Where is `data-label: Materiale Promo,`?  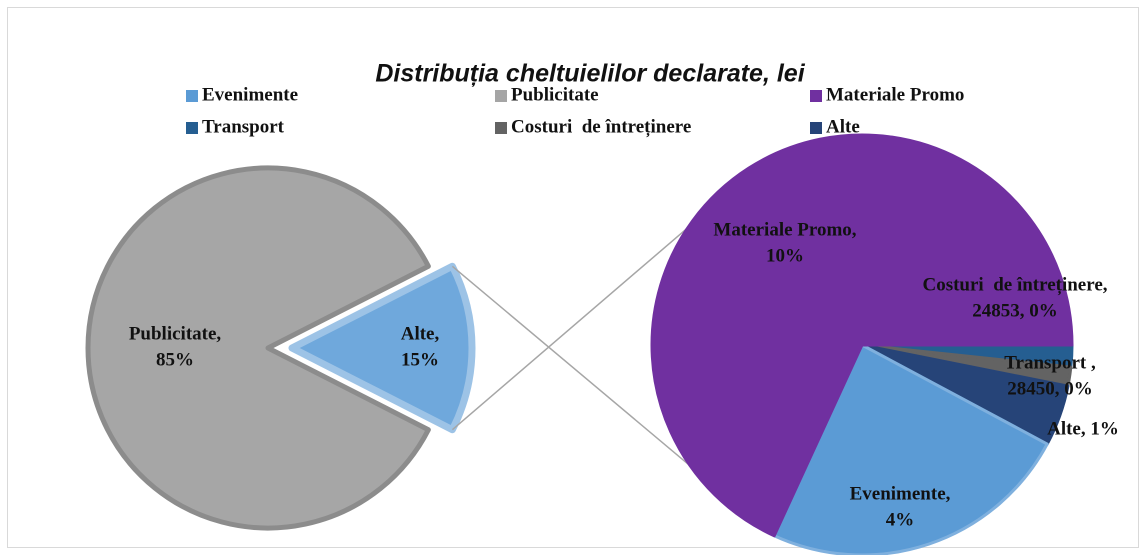 data-label: Materiale Promo, is located at coordinates (784, 229).